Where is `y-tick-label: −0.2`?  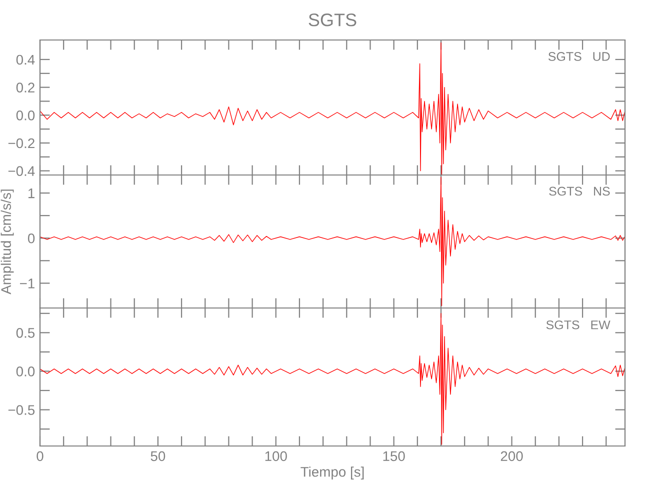
y-tick-label: −0.2 is located at coordinates (21, 143).